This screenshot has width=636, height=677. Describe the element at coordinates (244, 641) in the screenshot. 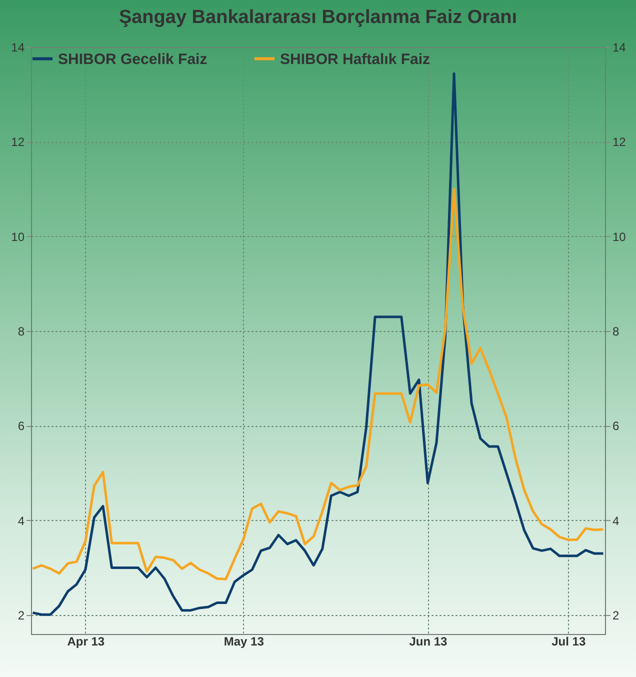

I see `x-tick-label: May 13` at that location.